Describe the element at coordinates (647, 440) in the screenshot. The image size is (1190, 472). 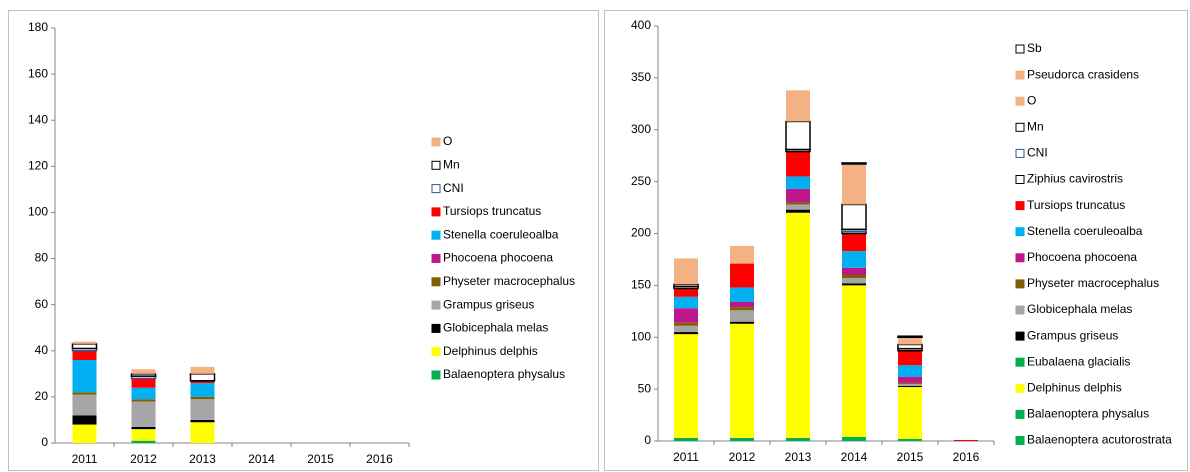
I see `y-tick-label: 0` at that location.